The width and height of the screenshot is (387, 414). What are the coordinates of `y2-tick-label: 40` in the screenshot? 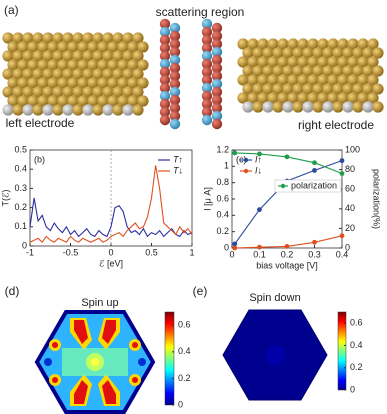 It's located at (350, 208).